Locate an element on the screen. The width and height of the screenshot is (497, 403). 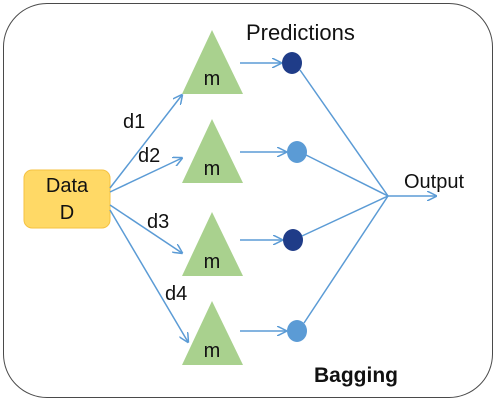
subset-label-d2: d2 is located at coordinates (149, 156).